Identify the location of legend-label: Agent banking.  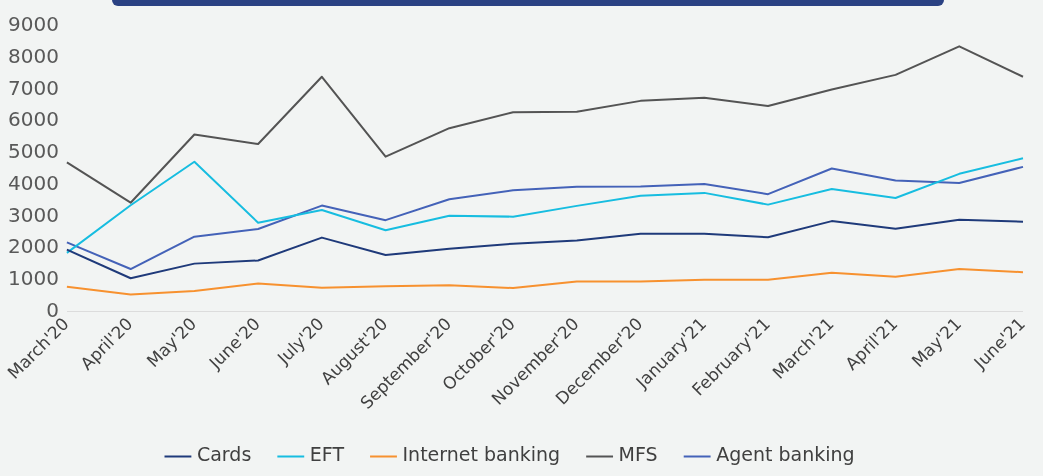
(785, 454).